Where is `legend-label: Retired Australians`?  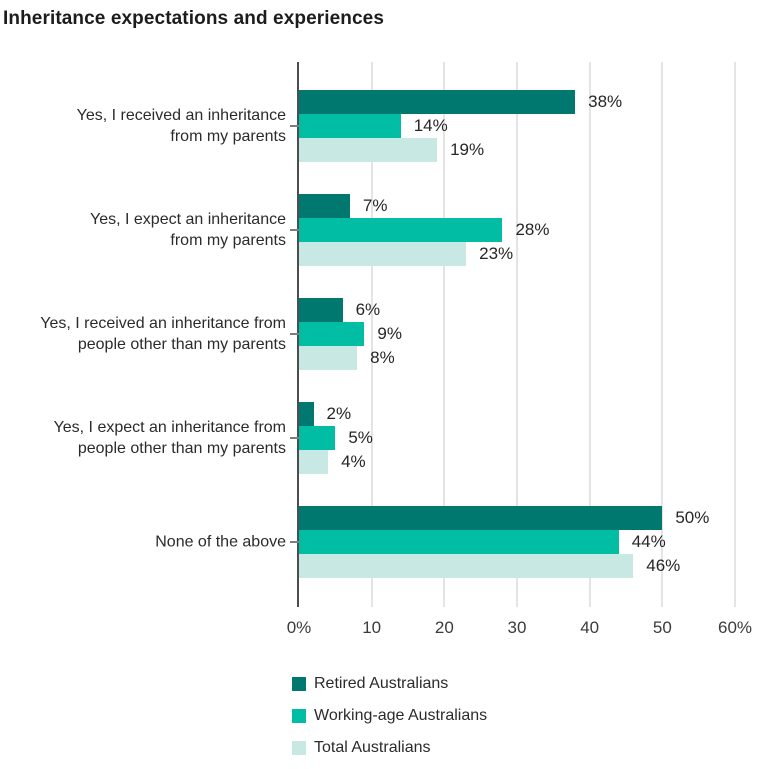 legend-label: Retired Australians is located at coordinates (381, 683).